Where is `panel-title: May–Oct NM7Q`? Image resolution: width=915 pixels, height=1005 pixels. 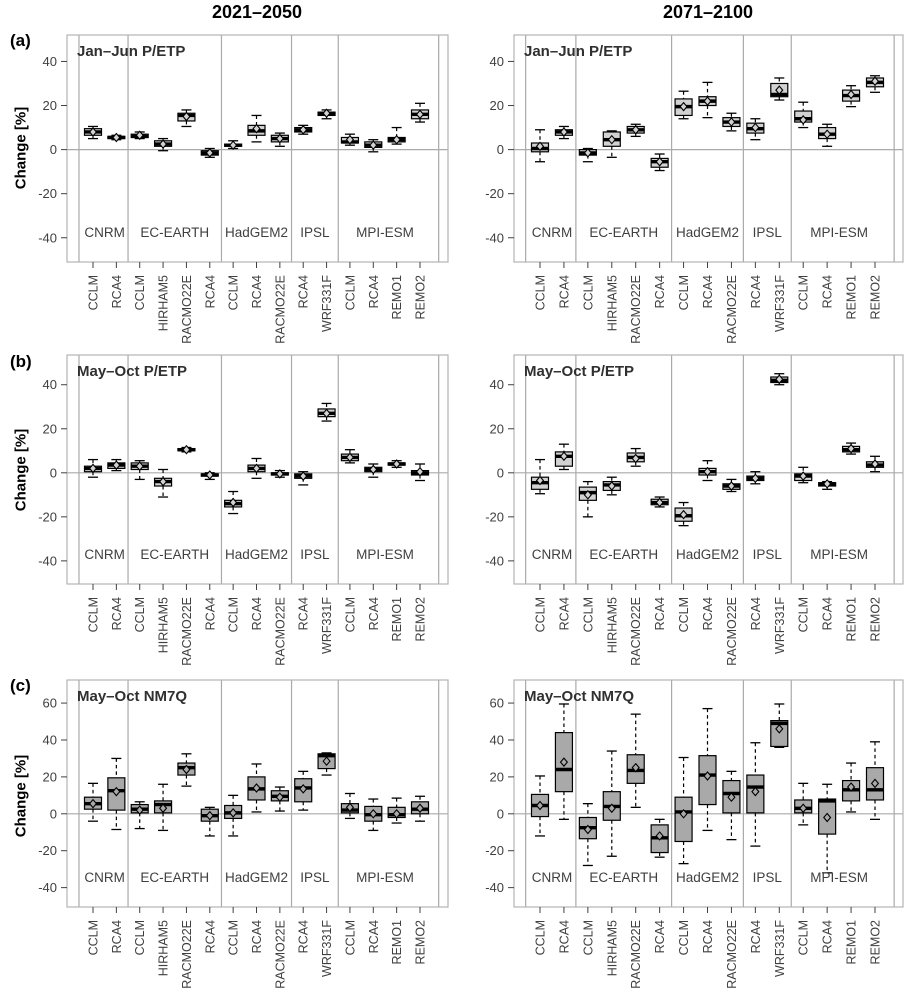
panel-title: May–Oct NM7Q is located at coordinates (132, 696).